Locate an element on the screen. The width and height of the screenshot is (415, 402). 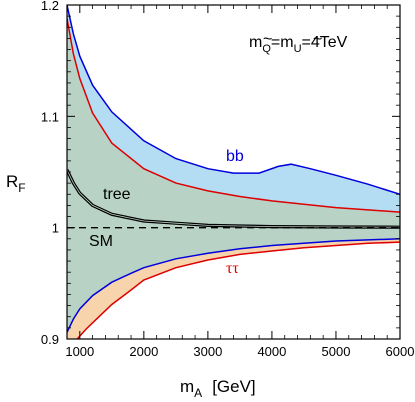
x-tick-label: 3000 is located at coordinates (207, 351).